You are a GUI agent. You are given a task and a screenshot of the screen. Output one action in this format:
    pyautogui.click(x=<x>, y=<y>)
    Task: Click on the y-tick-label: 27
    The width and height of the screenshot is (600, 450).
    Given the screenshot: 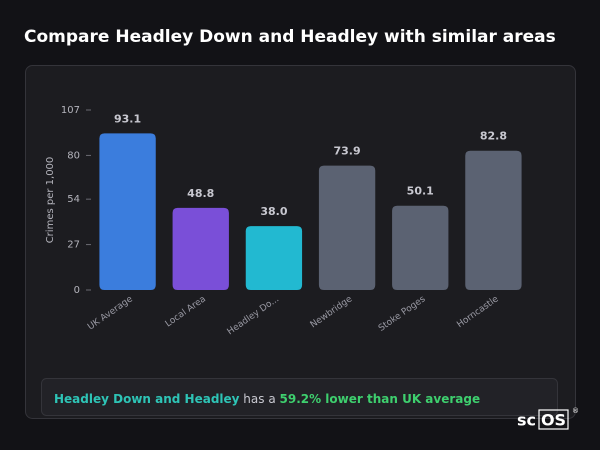 What is the action you would take?
    pyautogui.click(x=73, y=245)
    